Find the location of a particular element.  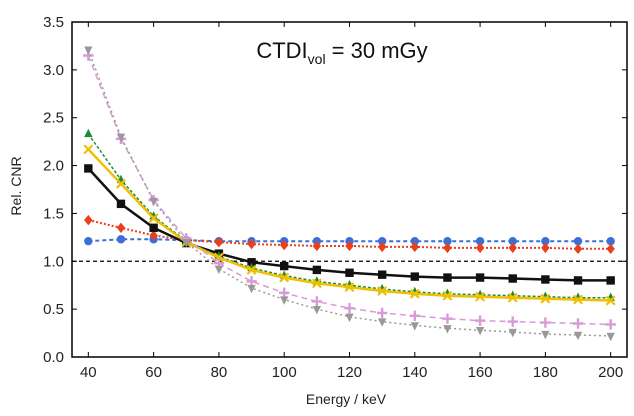

x-tick-label: 40 is located at coordinates (88, 372).